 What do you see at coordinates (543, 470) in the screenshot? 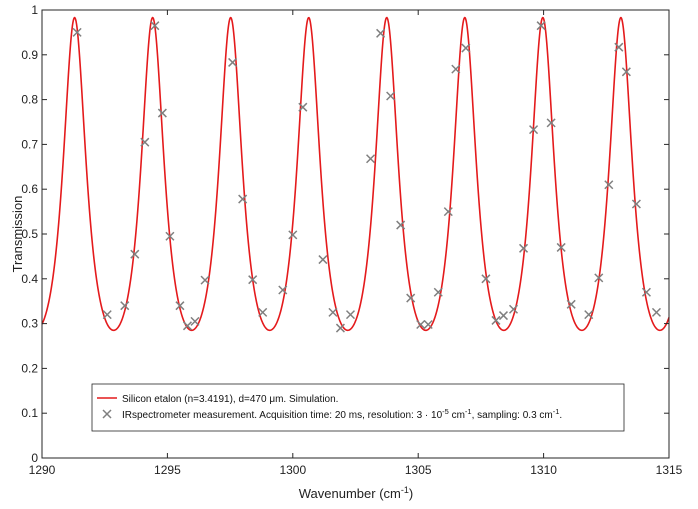
I see `x-tick-label: 1310` at bounding box center [543, 470].